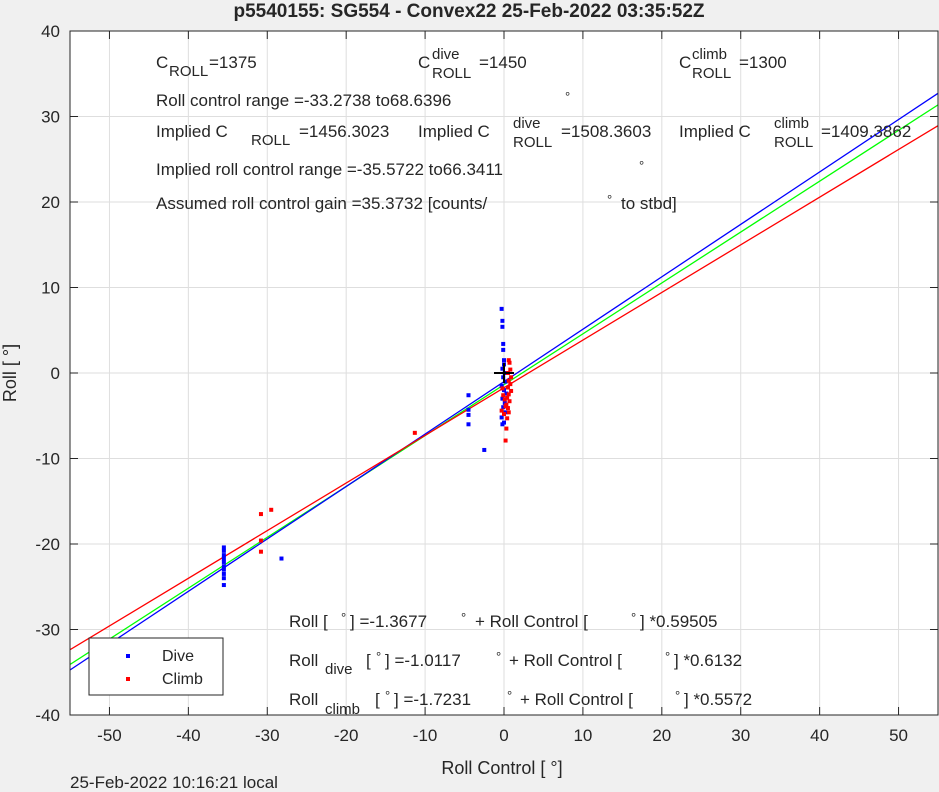  What do you see at coordinates (531, 621) in the screenshot?
I see `eq-all-control: + Roll Control [` at bounding box center [531, 621].